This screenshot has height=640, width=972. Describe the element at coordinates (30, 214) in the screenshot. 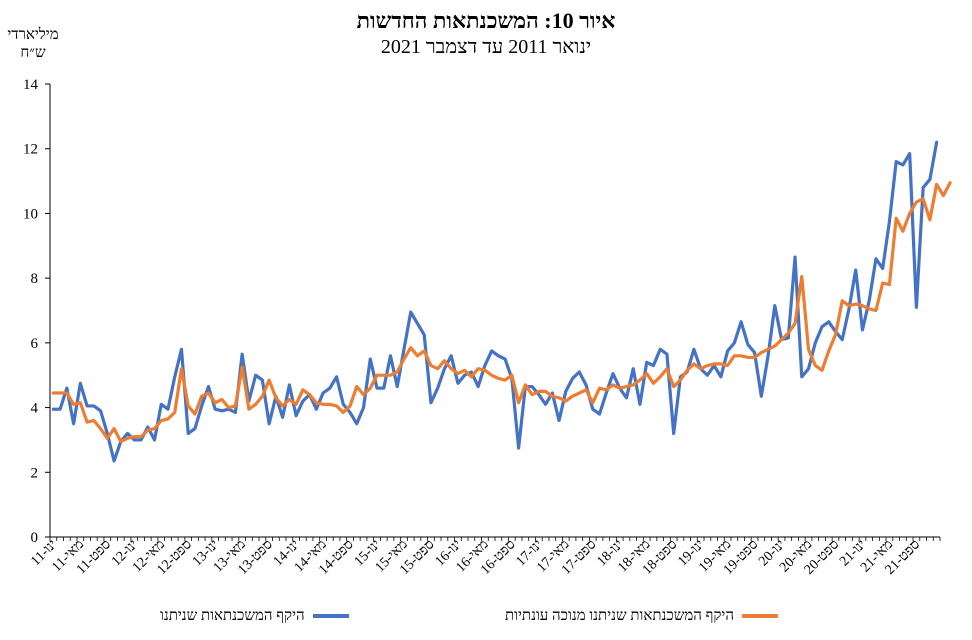

I see `y-tick-label: 10` at that location.